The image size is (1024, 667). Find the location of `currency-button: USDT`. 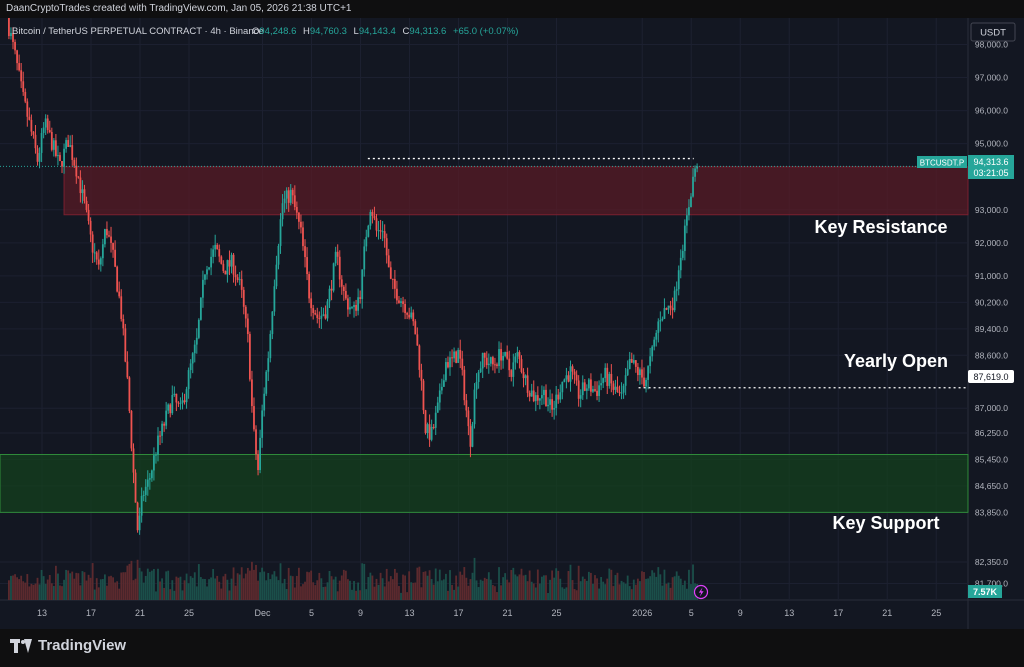

currency-button: USDT is located at coordinates (993, 32).